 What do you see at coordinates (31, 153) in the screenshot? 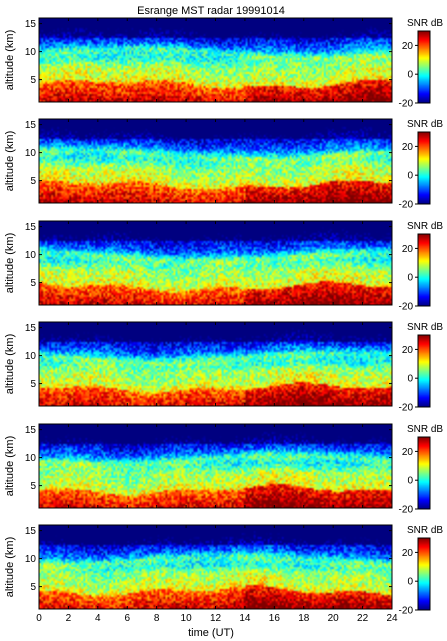
I see `y-tick-label-2-1: 10` at bounding box center [31, 153].